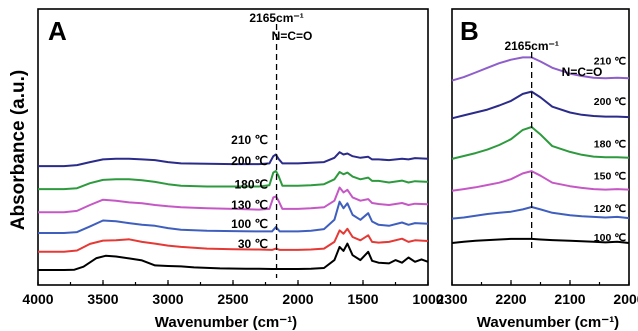  I want to click on panel-a-letter: A, so click(57, 31).